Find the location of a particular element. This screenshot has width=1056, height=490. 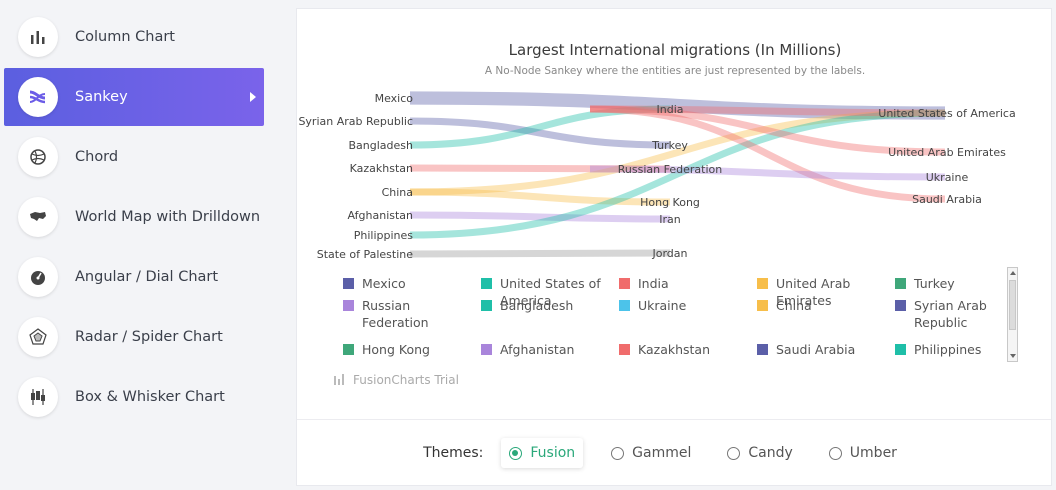

legend-item: Saudi Arabia is located at coordinates (822, 349).